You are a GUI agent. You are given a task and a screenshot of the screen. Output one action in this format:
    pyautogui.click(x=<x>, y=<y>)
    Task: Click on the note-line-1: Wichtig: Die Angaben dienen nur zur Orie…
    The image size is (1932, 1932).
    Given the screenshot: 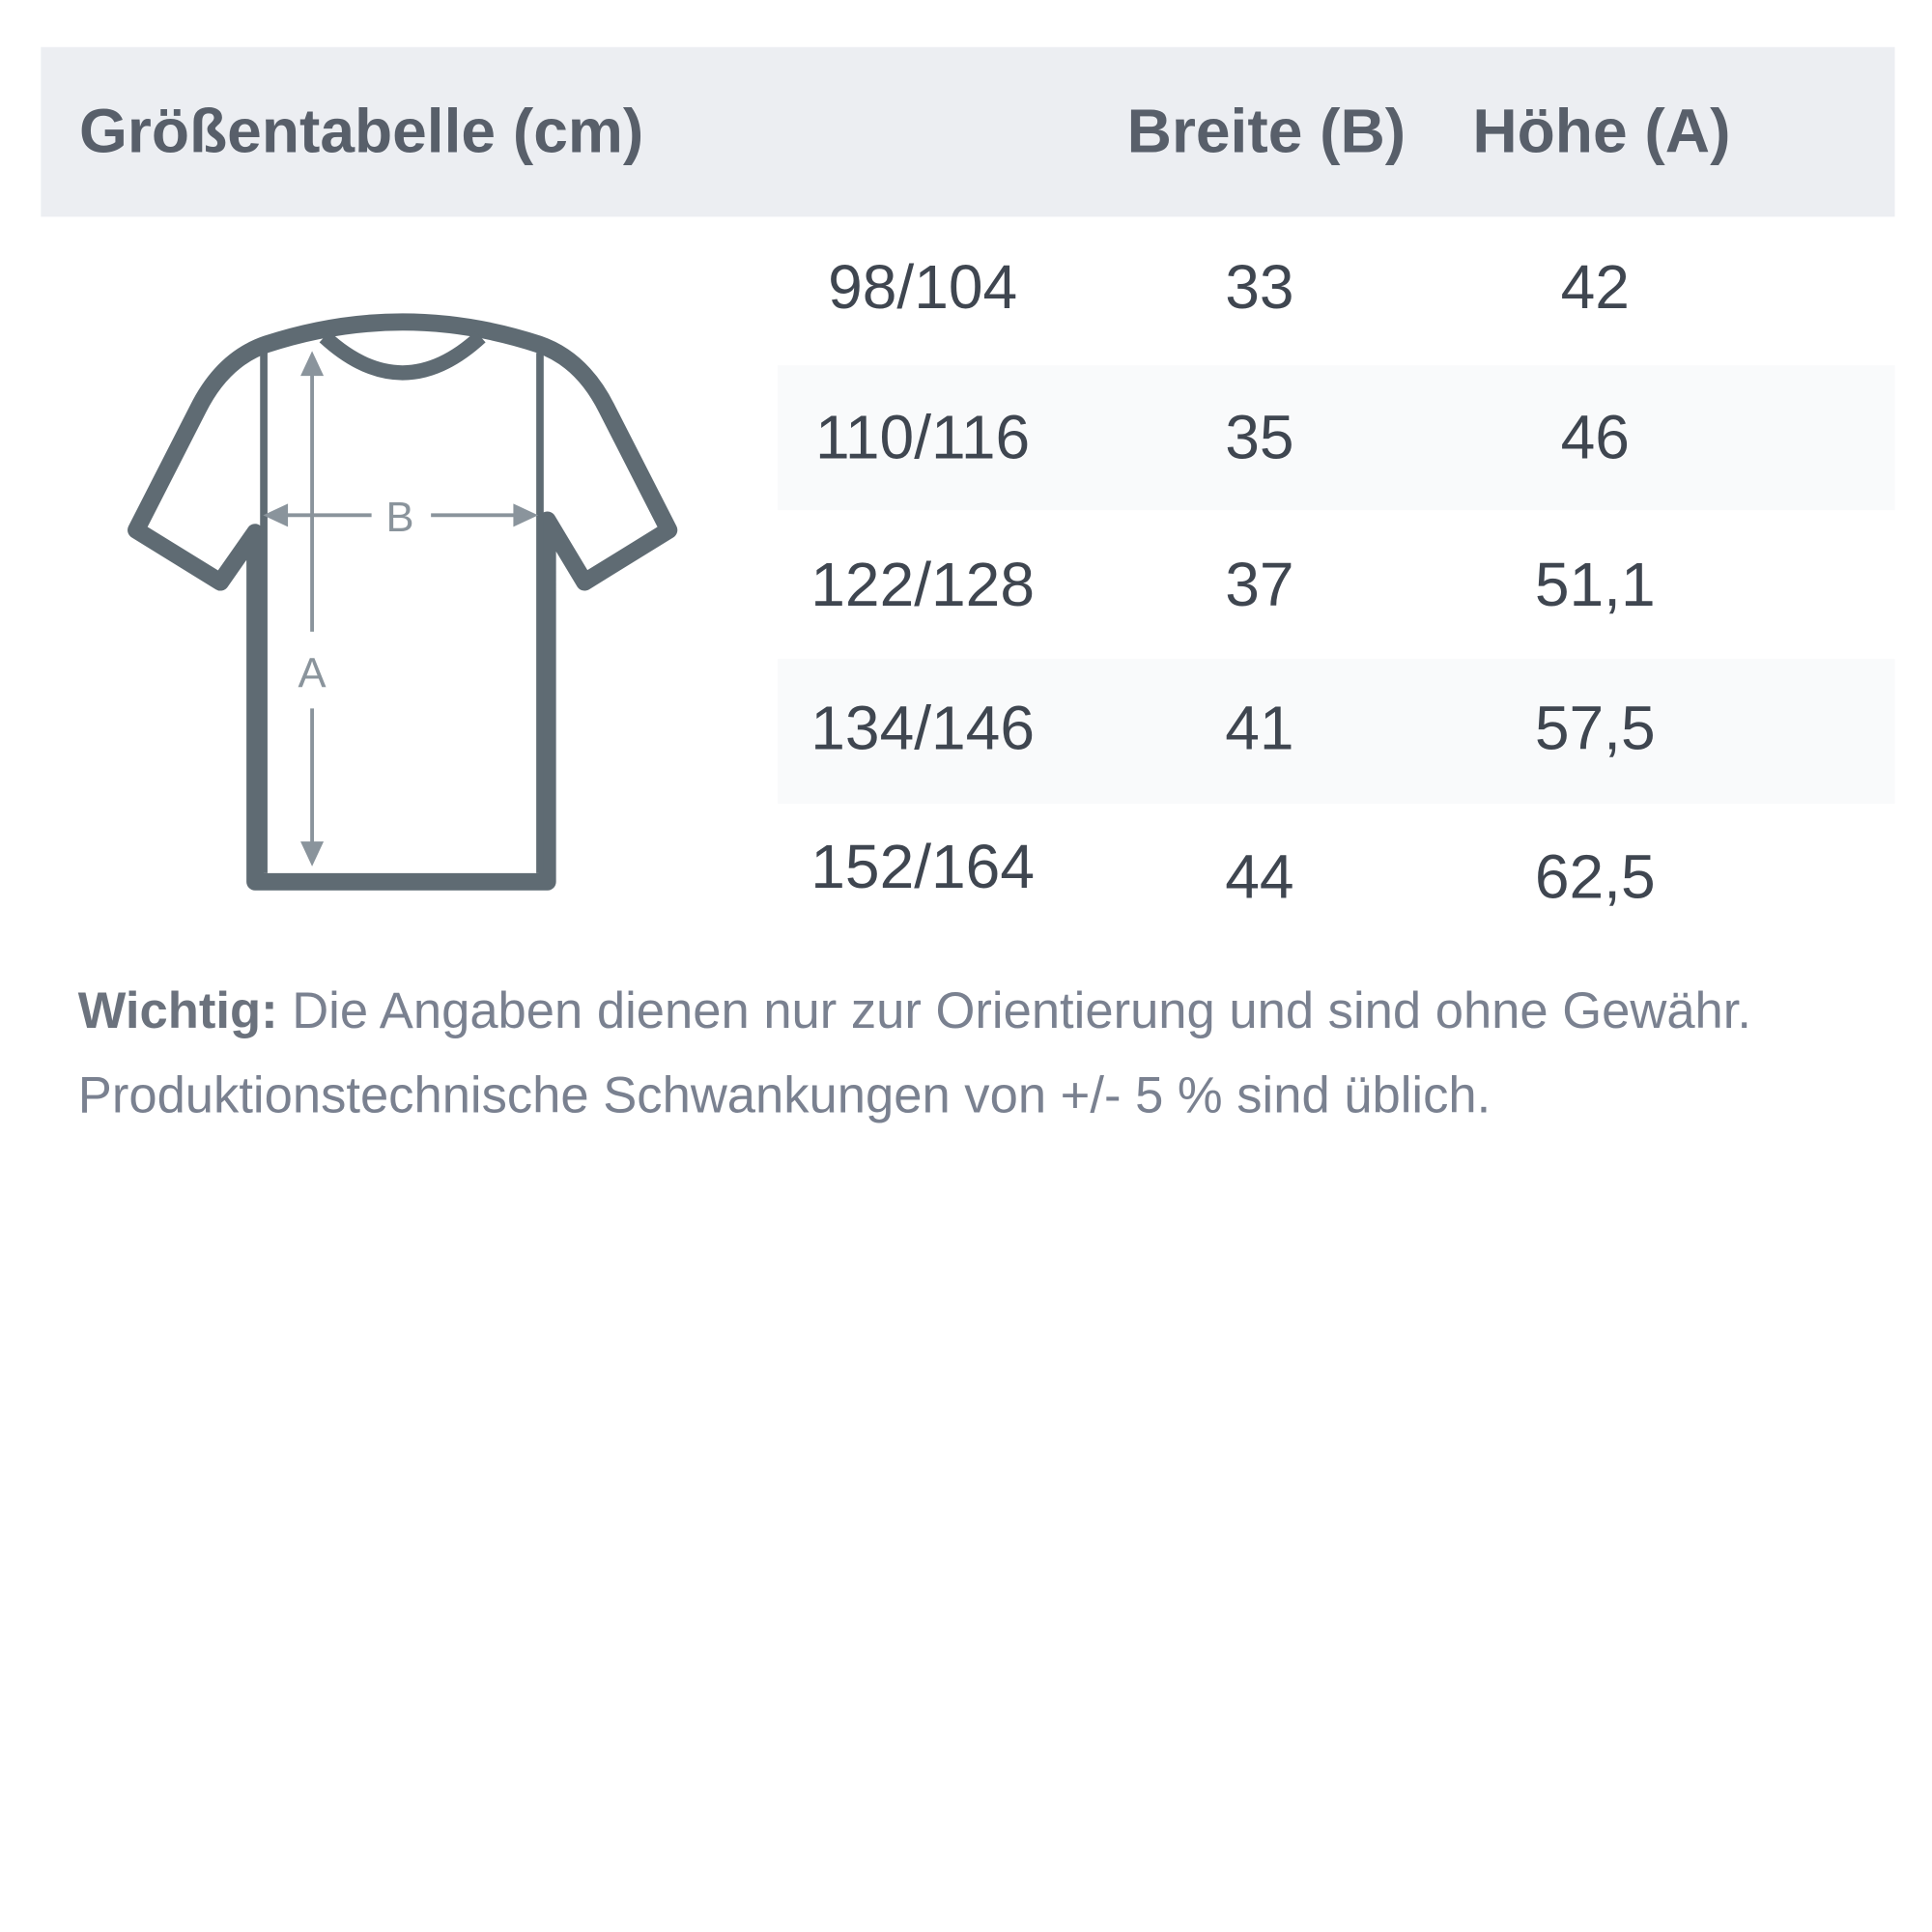 What is the action you would take?
    pyautogui.click(x=914, y=1011)
    